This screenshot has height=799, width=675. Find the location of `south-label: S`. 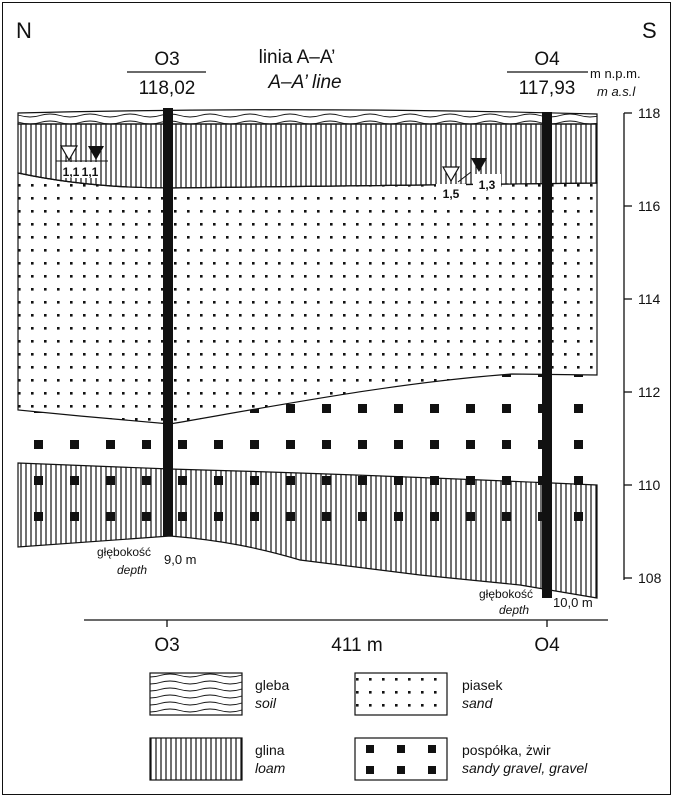

south-label: S is located at coordinates (649, 30).